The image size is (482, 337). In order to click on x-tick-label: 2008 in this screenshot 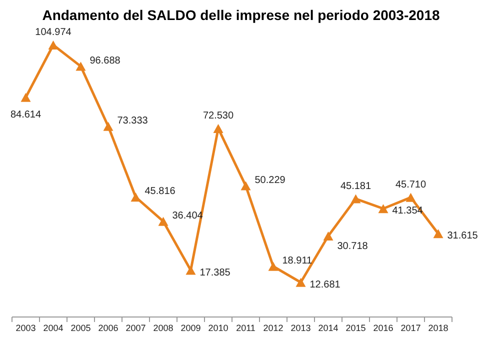, I will do `click(163, 328)`.